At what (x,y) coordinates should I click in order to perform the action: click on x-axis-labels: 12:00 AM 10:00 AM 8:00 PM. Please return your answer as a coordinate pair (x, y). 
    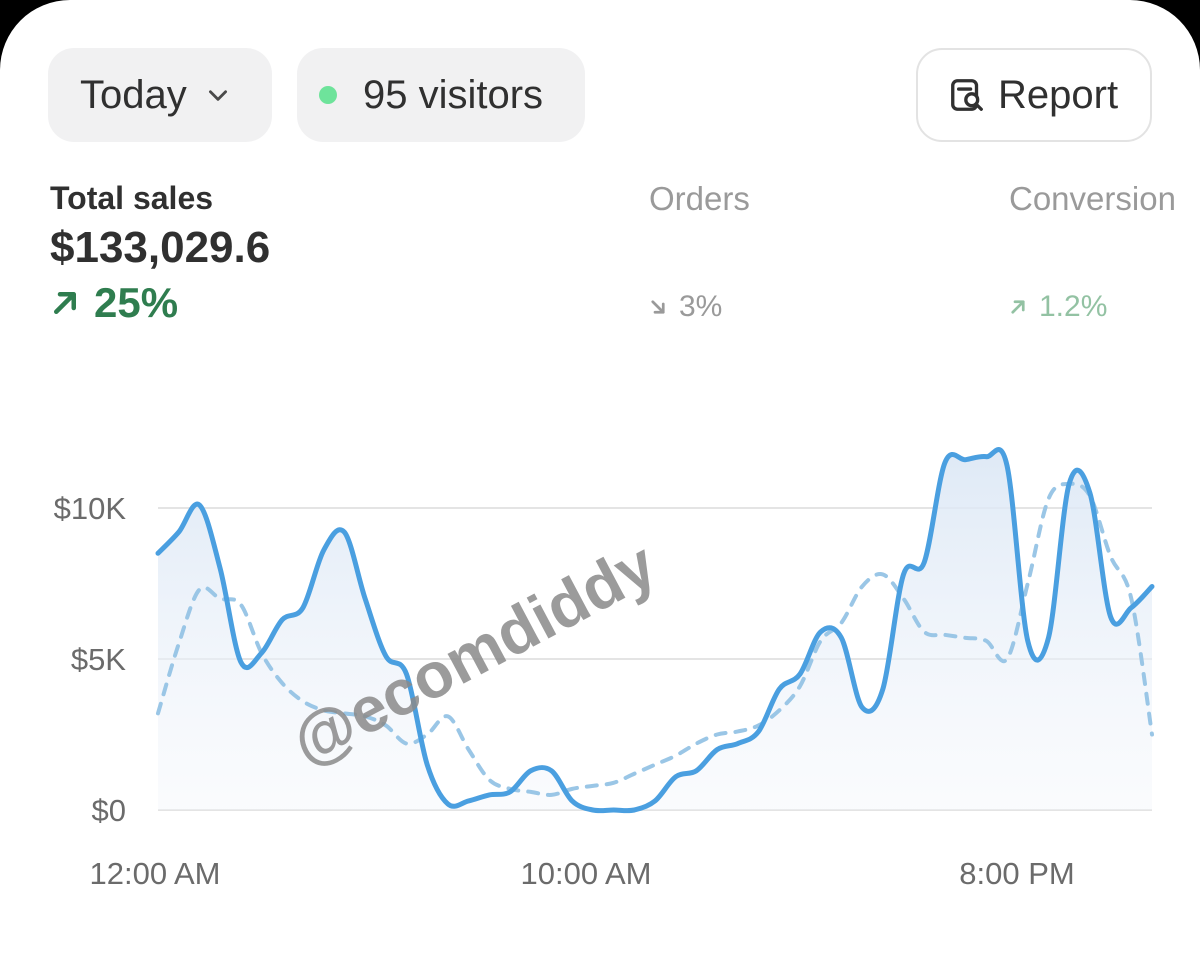
    Looking at the image, I should click on (582, 873).